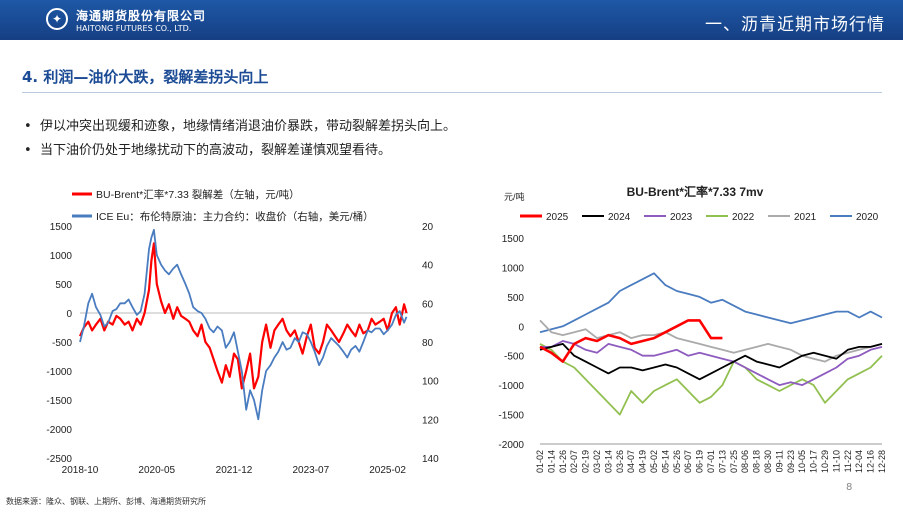  Describe the element at coordinates (514, 196) in the screenshot. I see `y-axis-unit: 元/吨` at that location.